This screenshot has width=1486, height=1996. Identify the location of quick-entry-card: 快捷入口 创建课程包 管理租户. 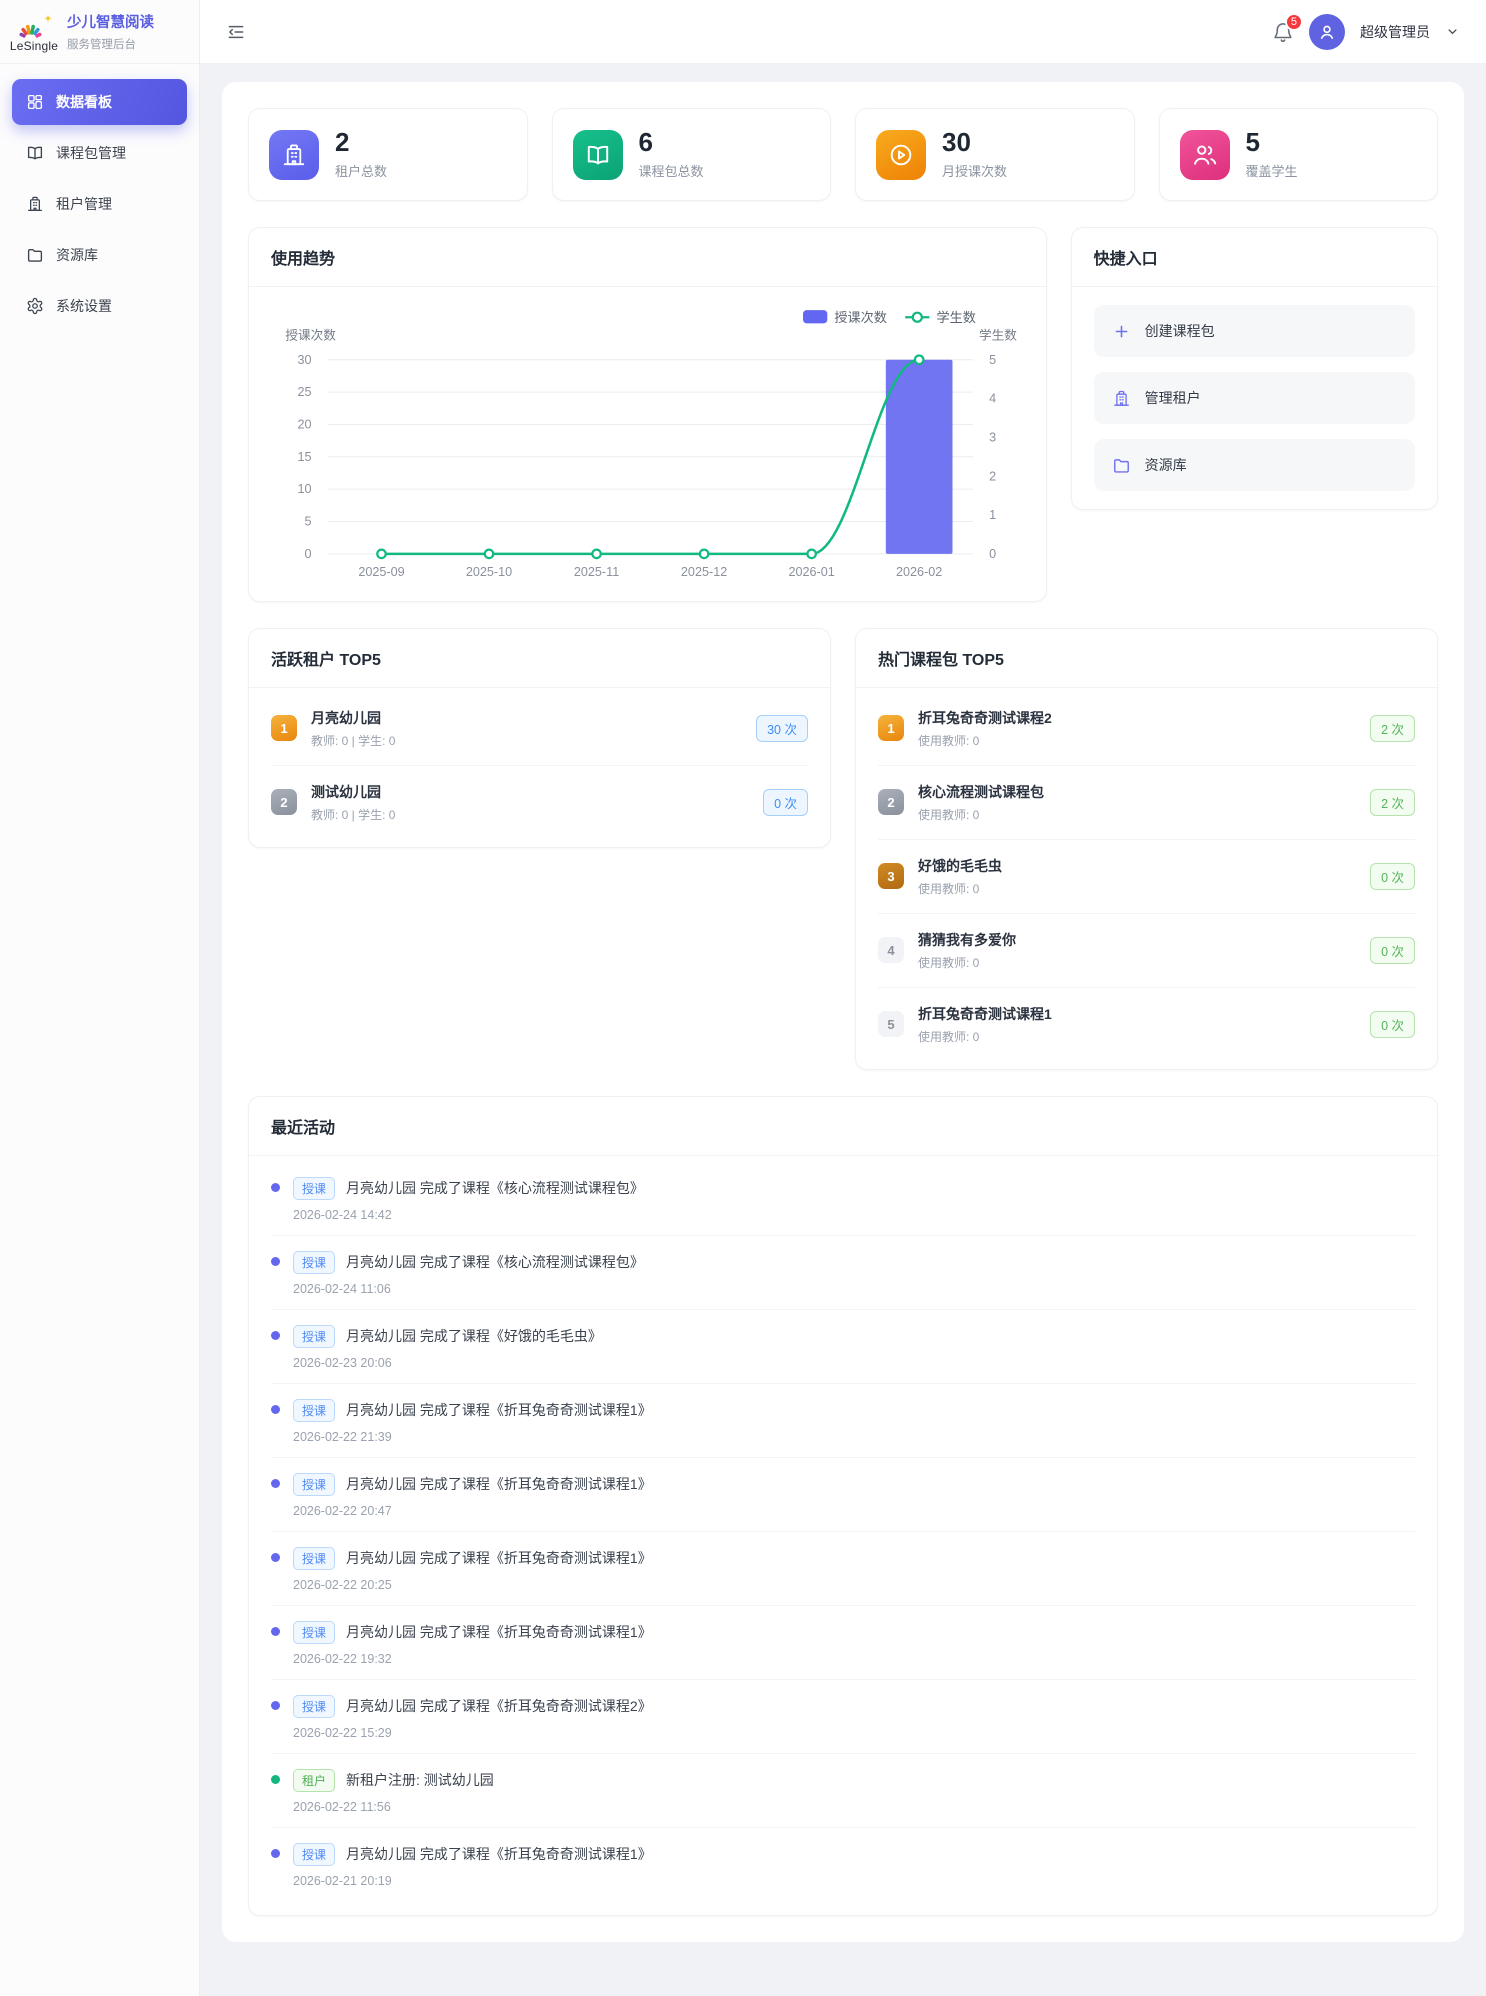
(1254, 369).